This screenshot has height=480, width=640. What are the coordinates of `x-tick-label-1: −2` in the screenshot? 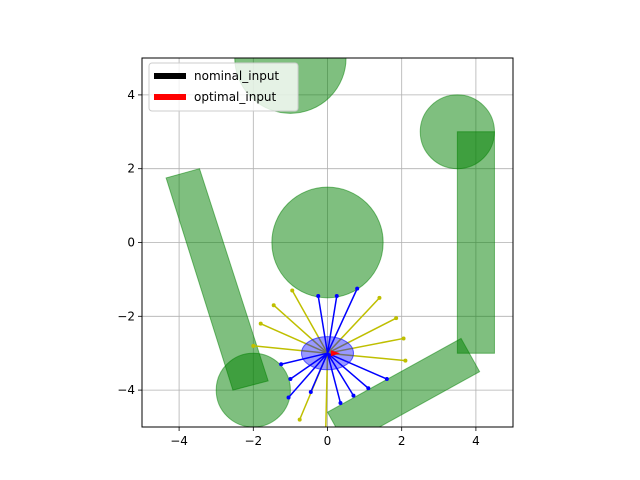 It's located at (253, 441).